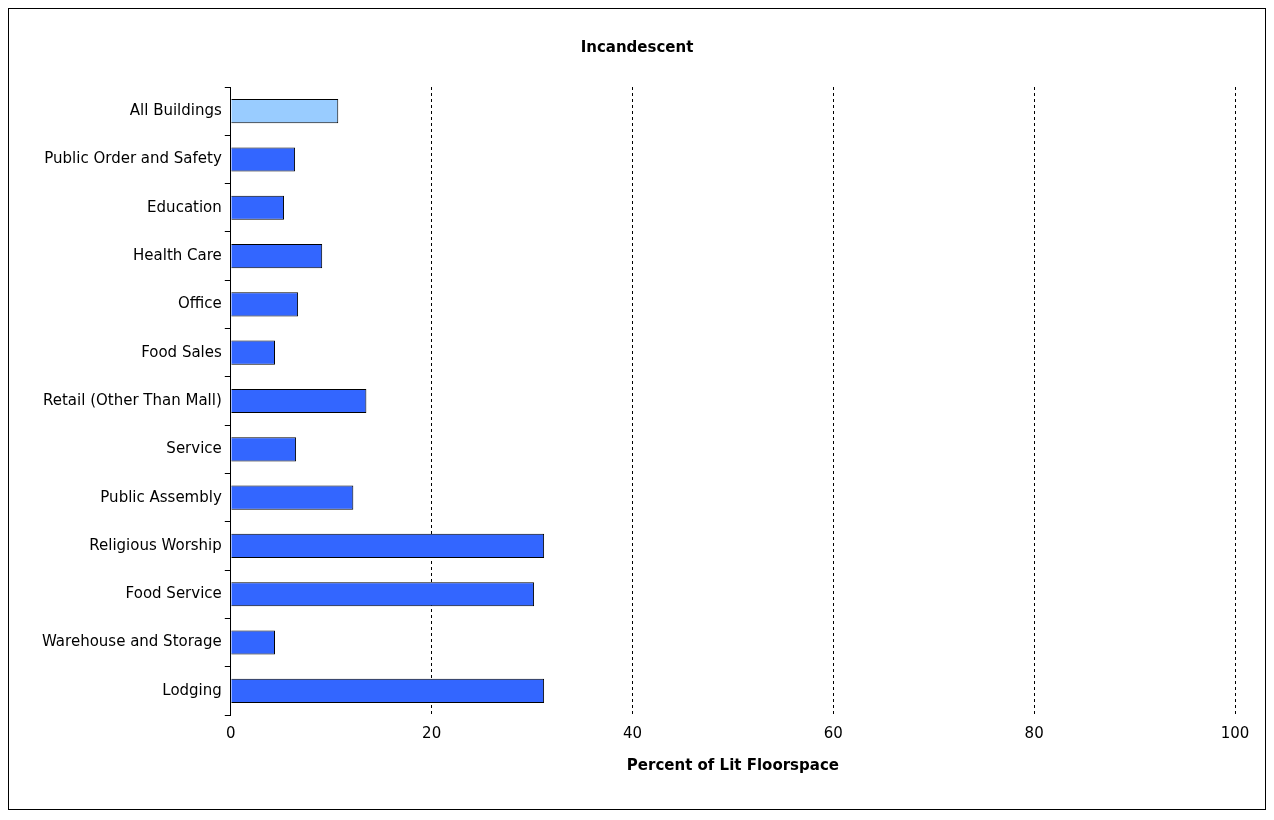  Describe the element at coordinates (632, 732) in the screenshot. I see `x-tick-label: 40` at that location.